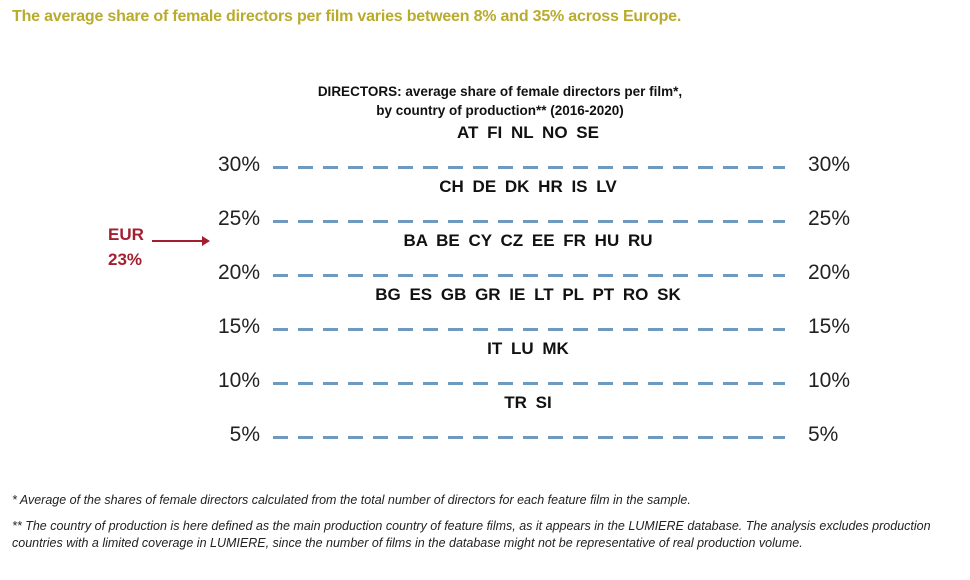 This screenshot has height=580, width=970. What do you see at coordinates (528, 240) in the screenshot?
I see `country-codes: BA BE CY CZ EE FR HU RU` at bounding box center [528, 240].